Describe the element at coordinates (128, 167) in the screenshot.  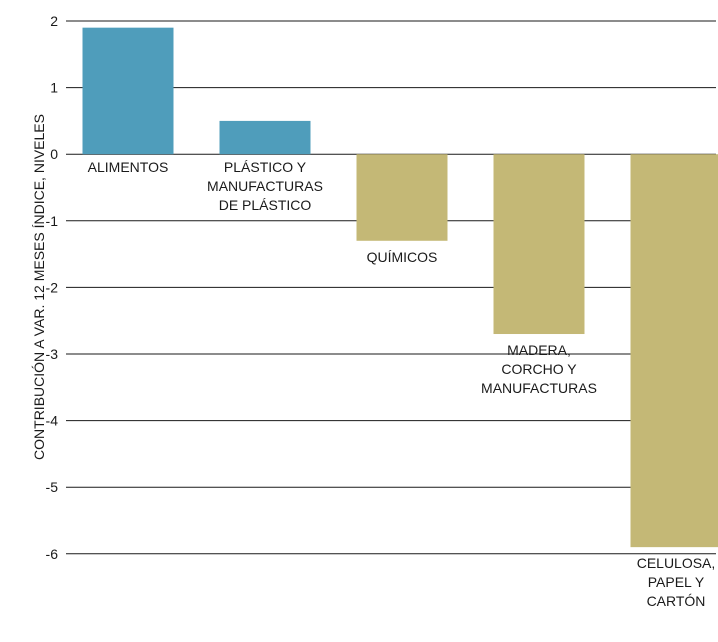
I see `category-label: ALIMENTOS` at that location.